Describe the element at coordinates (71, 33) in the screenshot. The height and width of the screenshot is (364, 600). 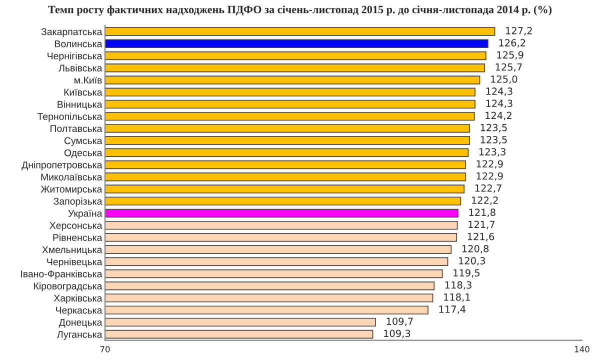
I see `y-tick-label: Закарпатська` at that location.